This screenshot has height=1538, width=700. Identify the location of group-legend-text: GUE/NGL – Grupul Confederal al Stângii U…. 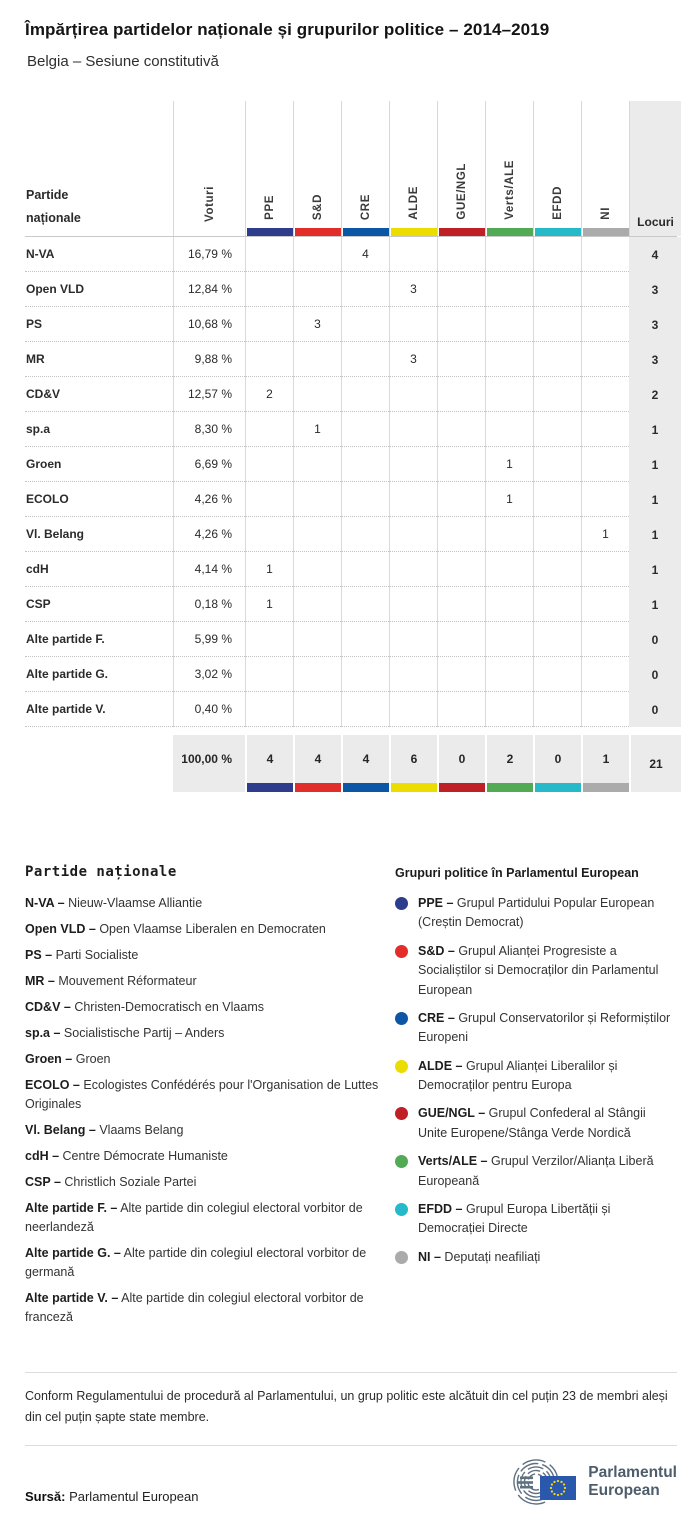
(547, 1123).